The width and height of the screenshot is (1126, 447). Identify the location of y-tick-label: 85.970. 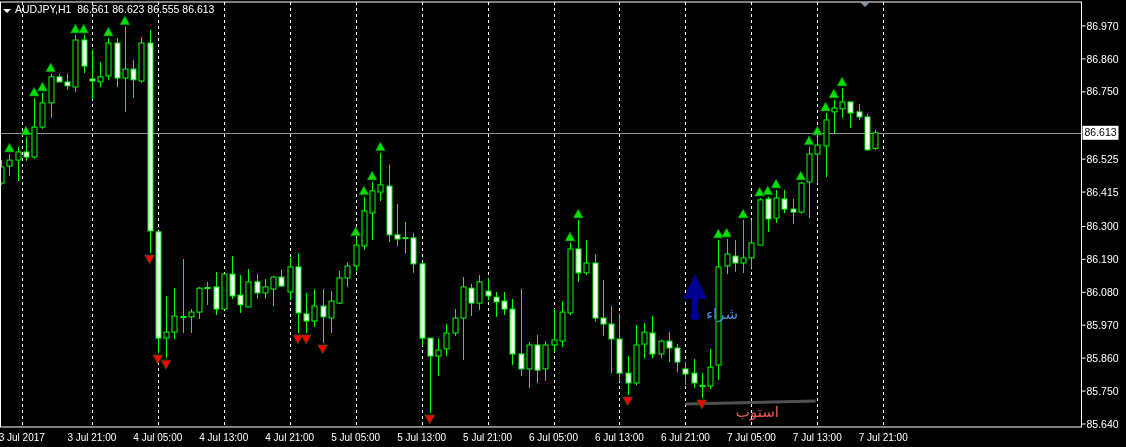
(1102, 324).